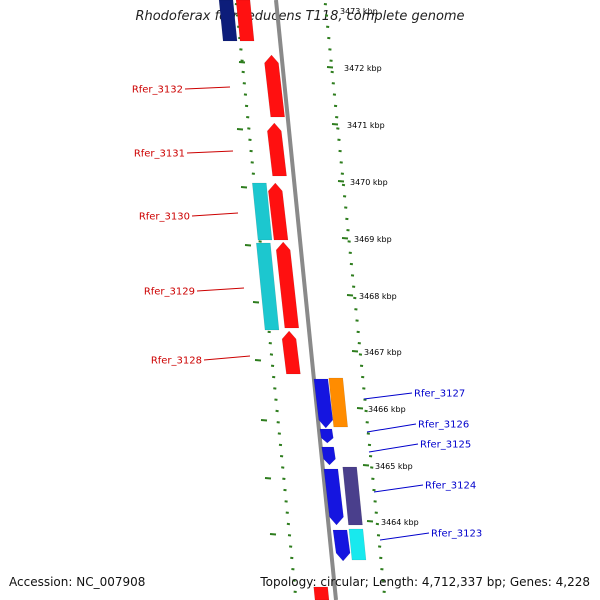 The width and height of the screenshot is (600, 600). I want to click on kbp-tick-label: 3466 kbp, so click(387, 409).